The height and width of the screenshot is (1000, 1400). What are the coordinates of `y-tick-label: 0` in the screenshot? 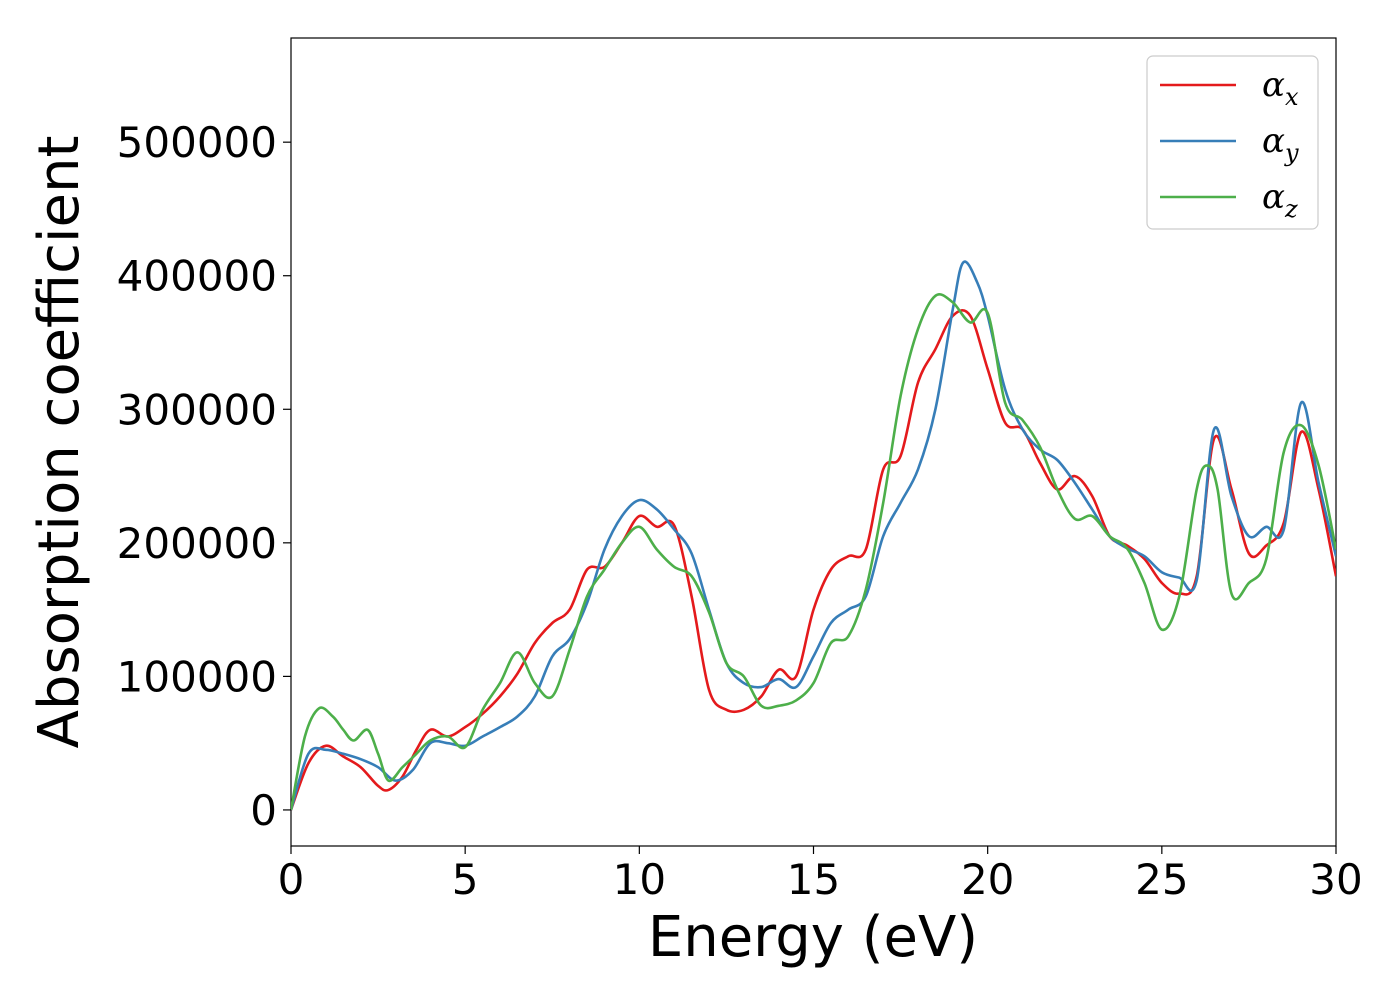 It's located at (263, 810).